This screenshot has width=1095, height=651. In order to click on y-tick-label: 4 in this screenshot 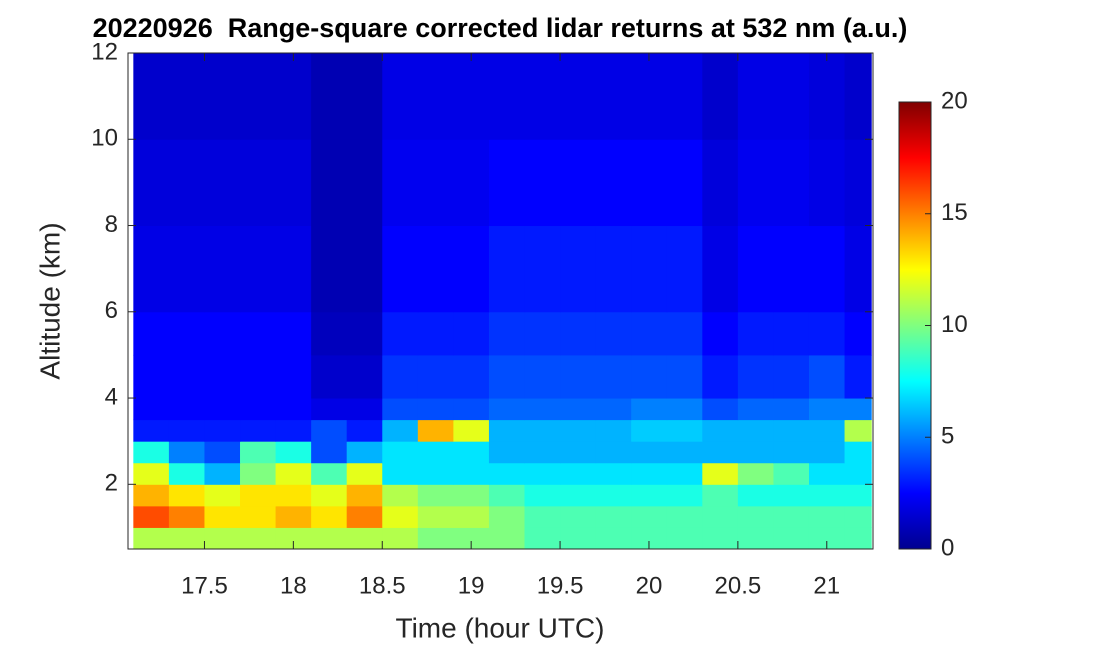, I will do `click(111, 396)`.